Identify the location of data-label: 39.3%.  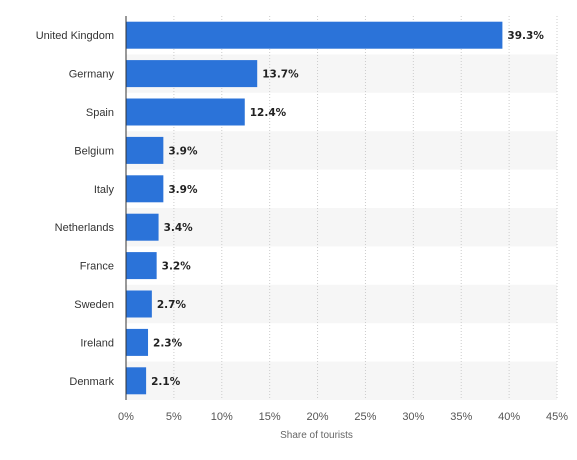
(525, 36).